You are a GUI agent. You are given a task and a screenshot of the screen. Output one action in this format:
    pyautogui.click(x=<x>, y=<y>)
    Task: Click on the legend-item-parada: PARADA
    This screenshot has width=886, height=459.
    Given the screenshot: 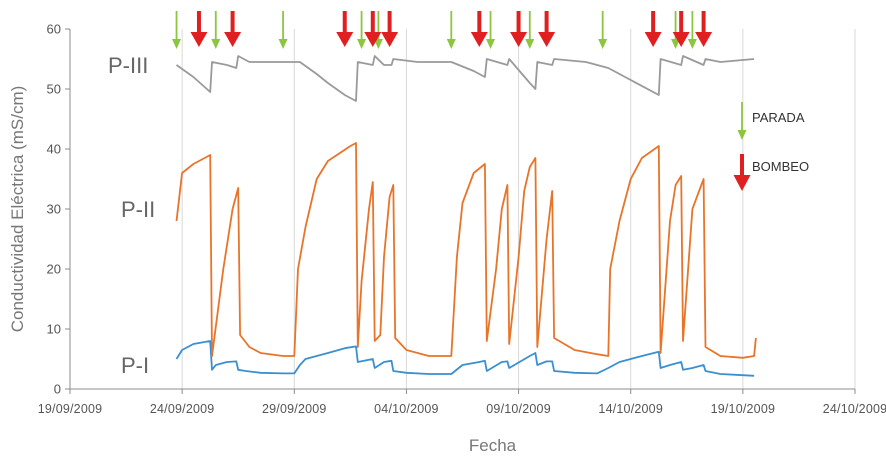 What is the action you would take?
    pyautogui.click(x=771, y=121)
    